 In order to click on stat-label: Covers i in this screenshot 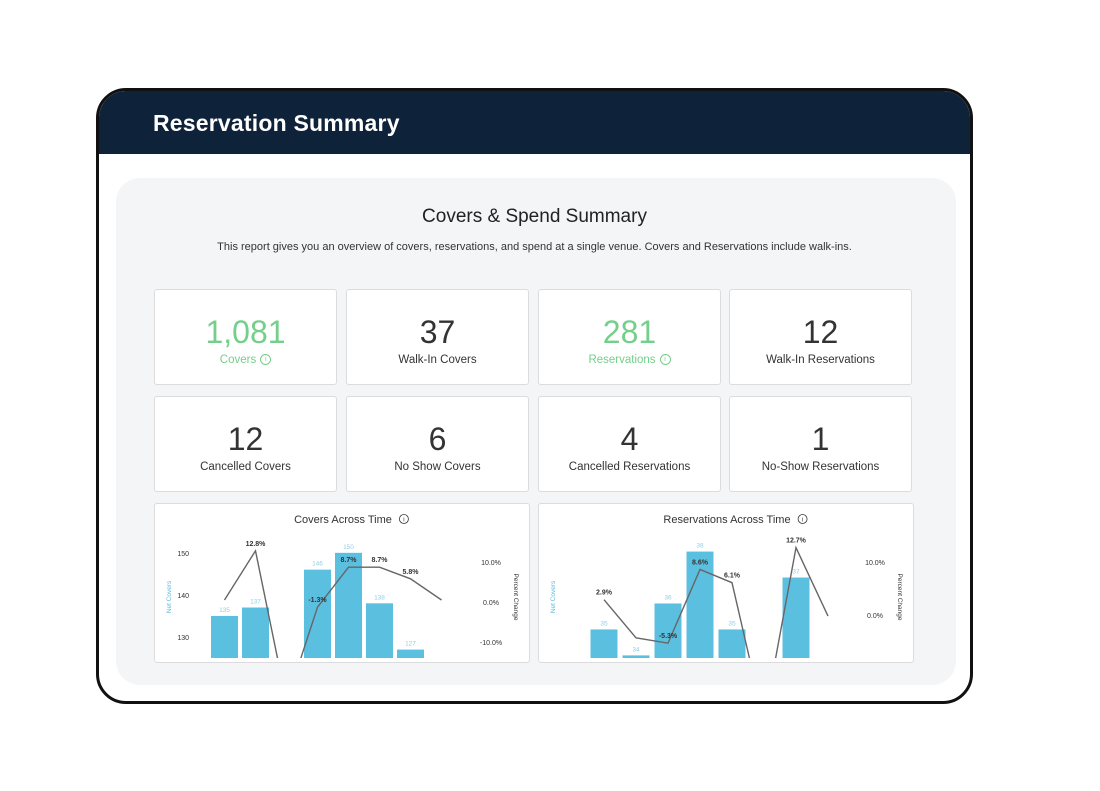, I will do `click(245, 360)`.